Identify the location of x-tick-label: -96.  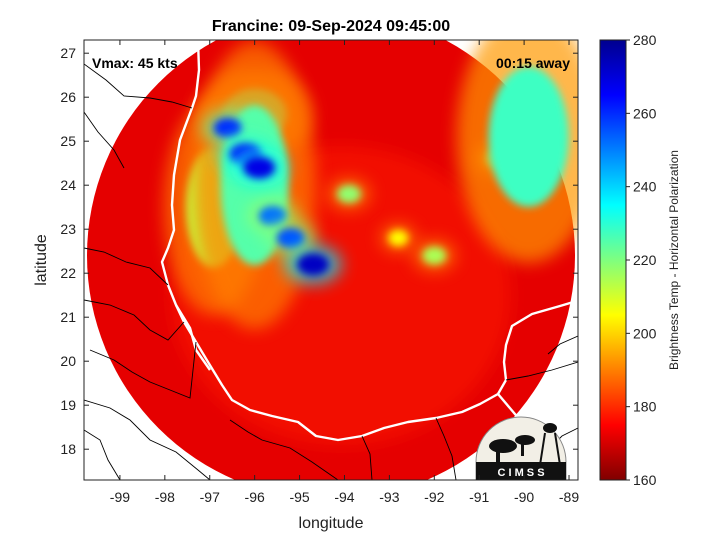
(255, 497).